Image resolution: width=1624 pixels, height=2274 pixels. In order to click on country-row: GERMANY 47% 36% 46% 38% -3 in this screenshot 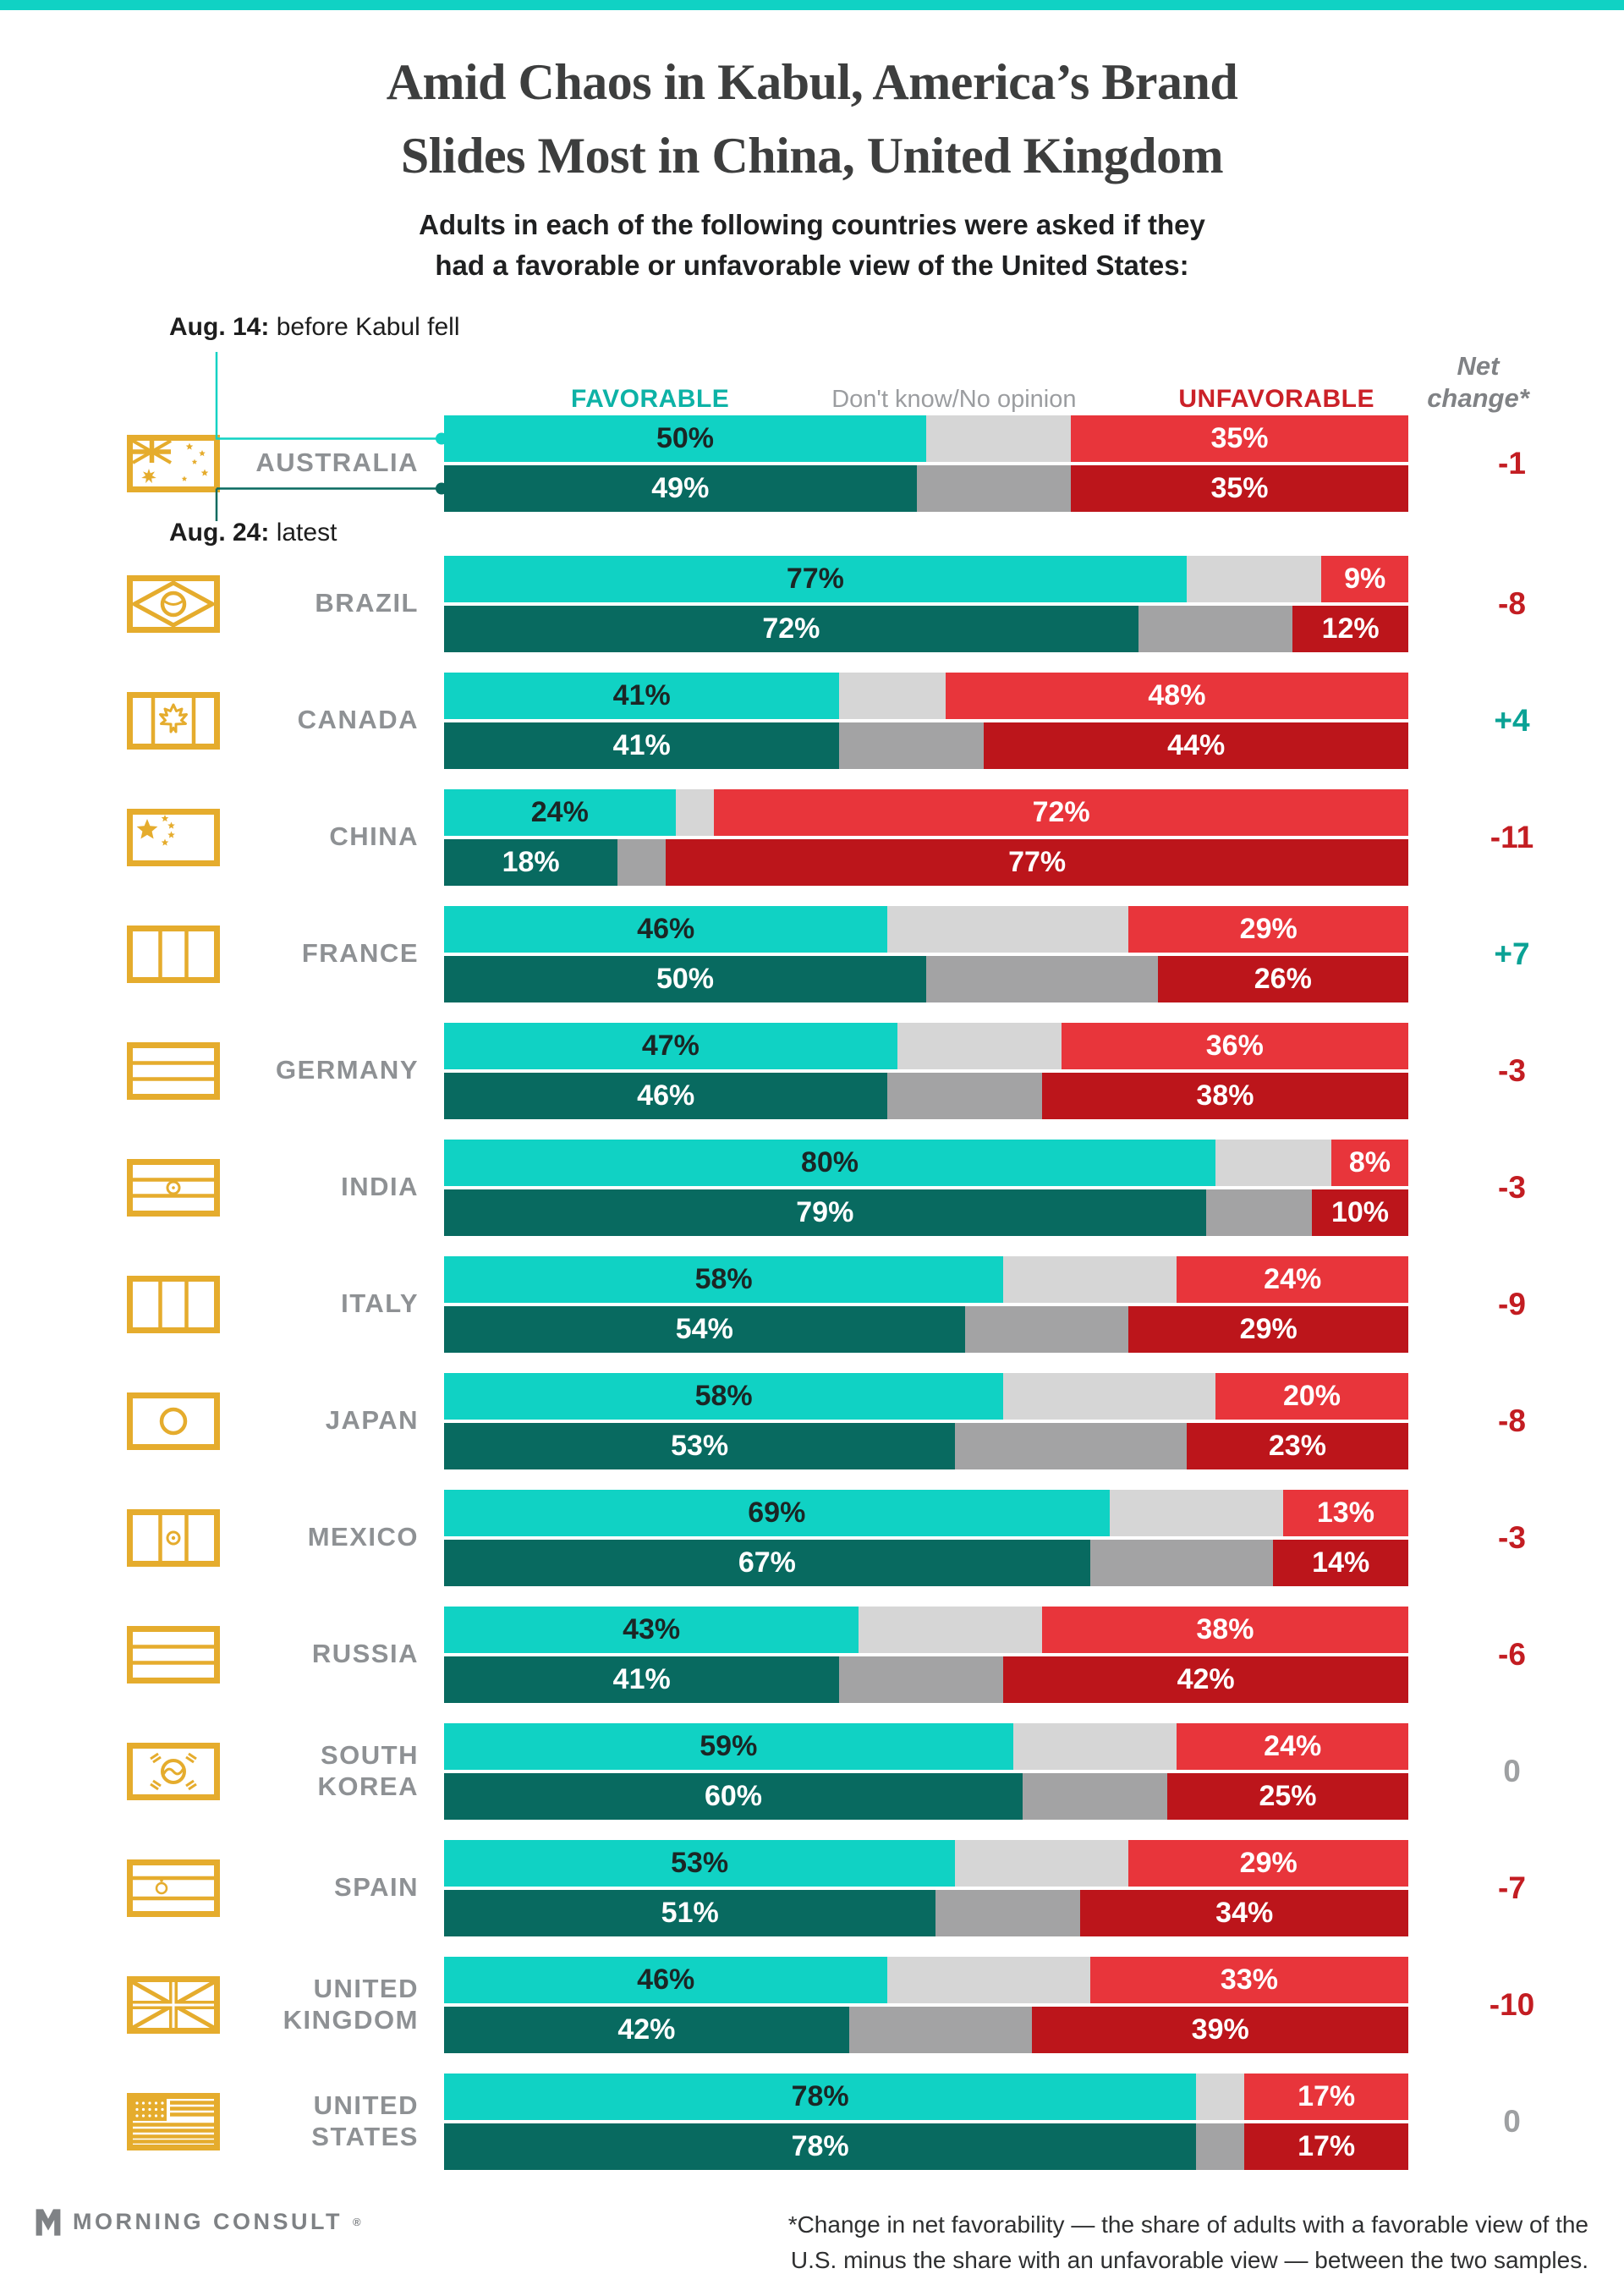, I will do `click(859, 1070)`.